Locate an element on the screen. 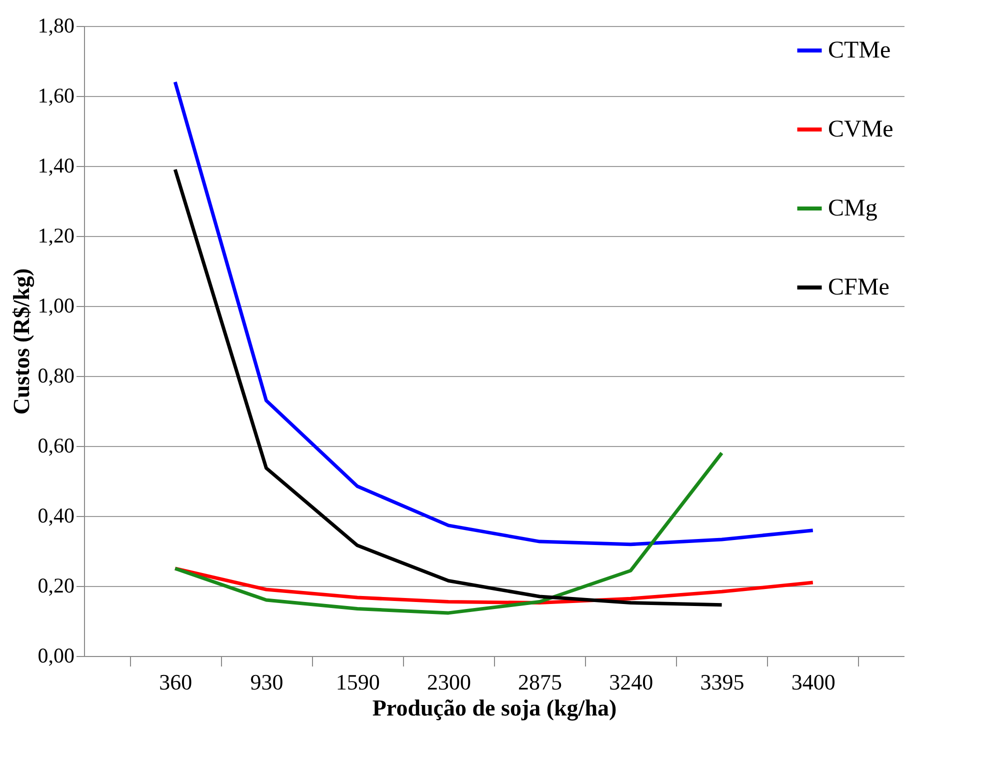 Image resolution: width=986 pixels, height=767 pixels. legend-label: CMg is located at coordinates (853, 209).